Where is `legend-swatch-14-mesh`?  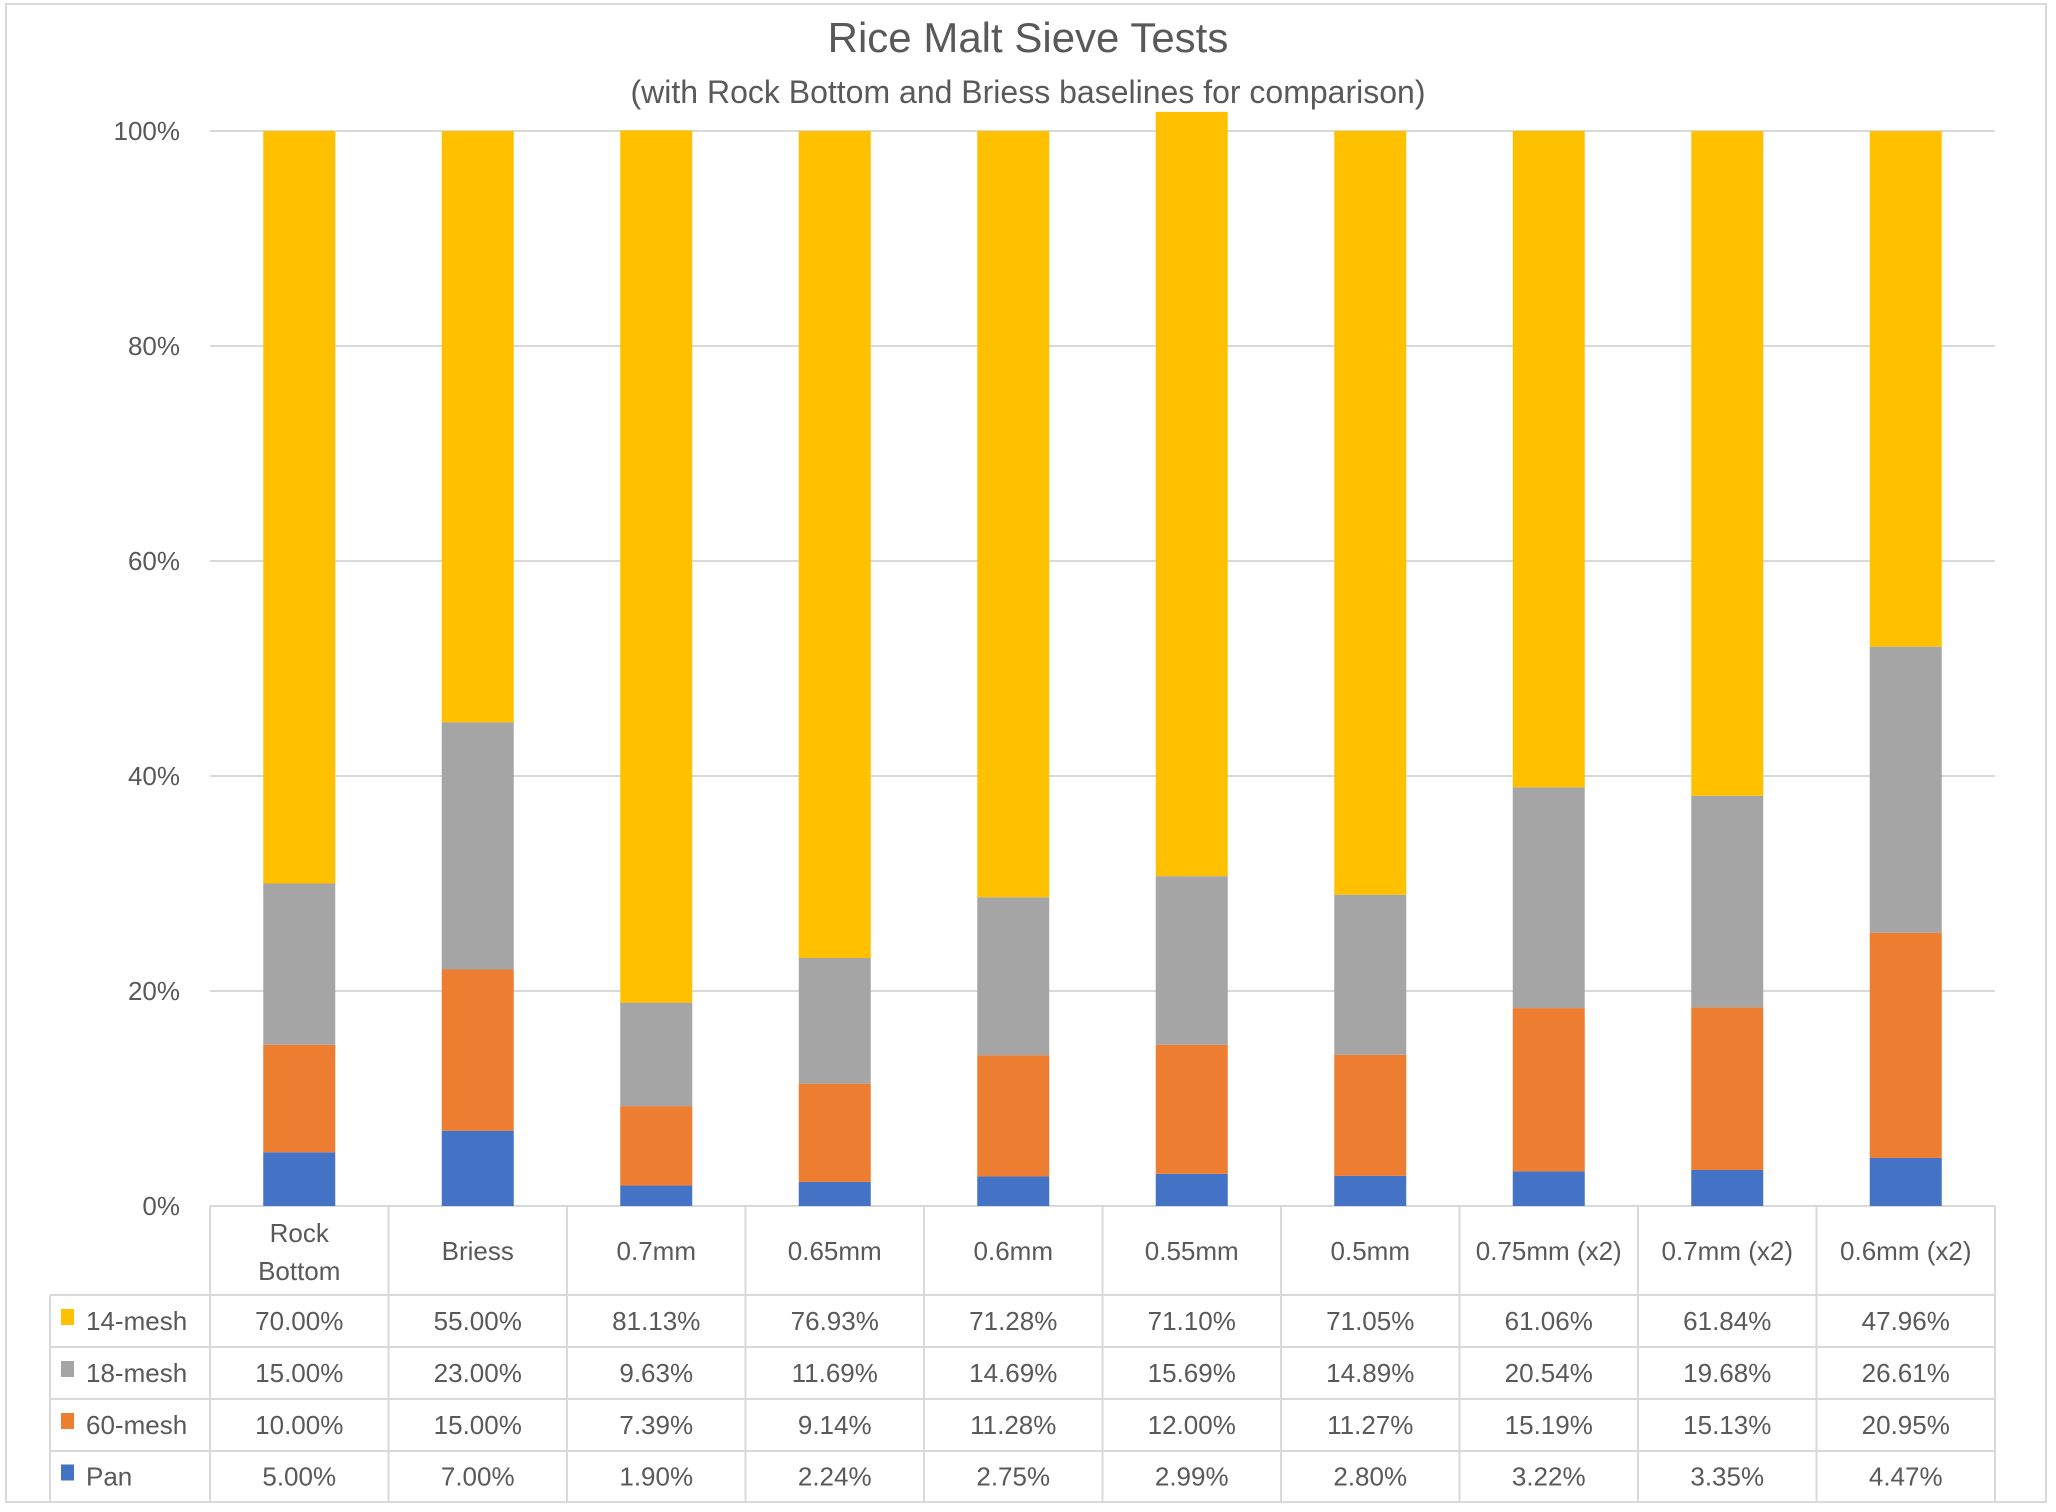 legend-swatch-14-mesh is located at coordinates (67, 1317).